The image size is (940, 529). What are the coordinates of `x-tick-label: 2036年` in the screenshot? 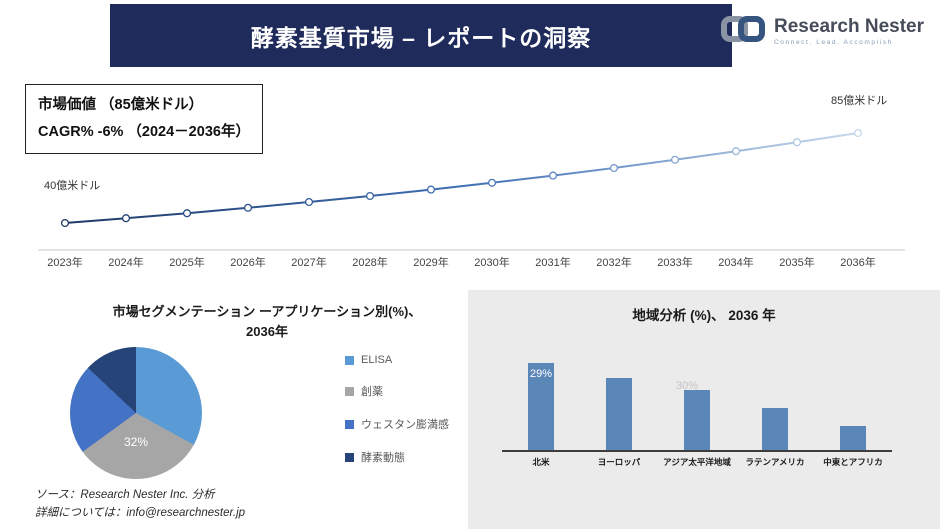 It's located at (857, 262).